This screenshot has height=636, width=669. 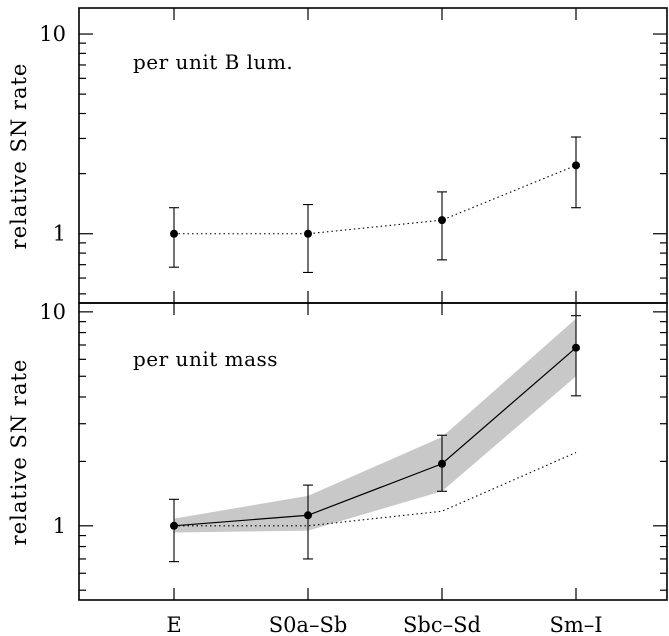 What do you see at coordinates (384, 624) in the screenshot?
I see `x-tick-labels: E S0a–Sb Sbc–Sd Sm–I` at bounding box center [384, 624].